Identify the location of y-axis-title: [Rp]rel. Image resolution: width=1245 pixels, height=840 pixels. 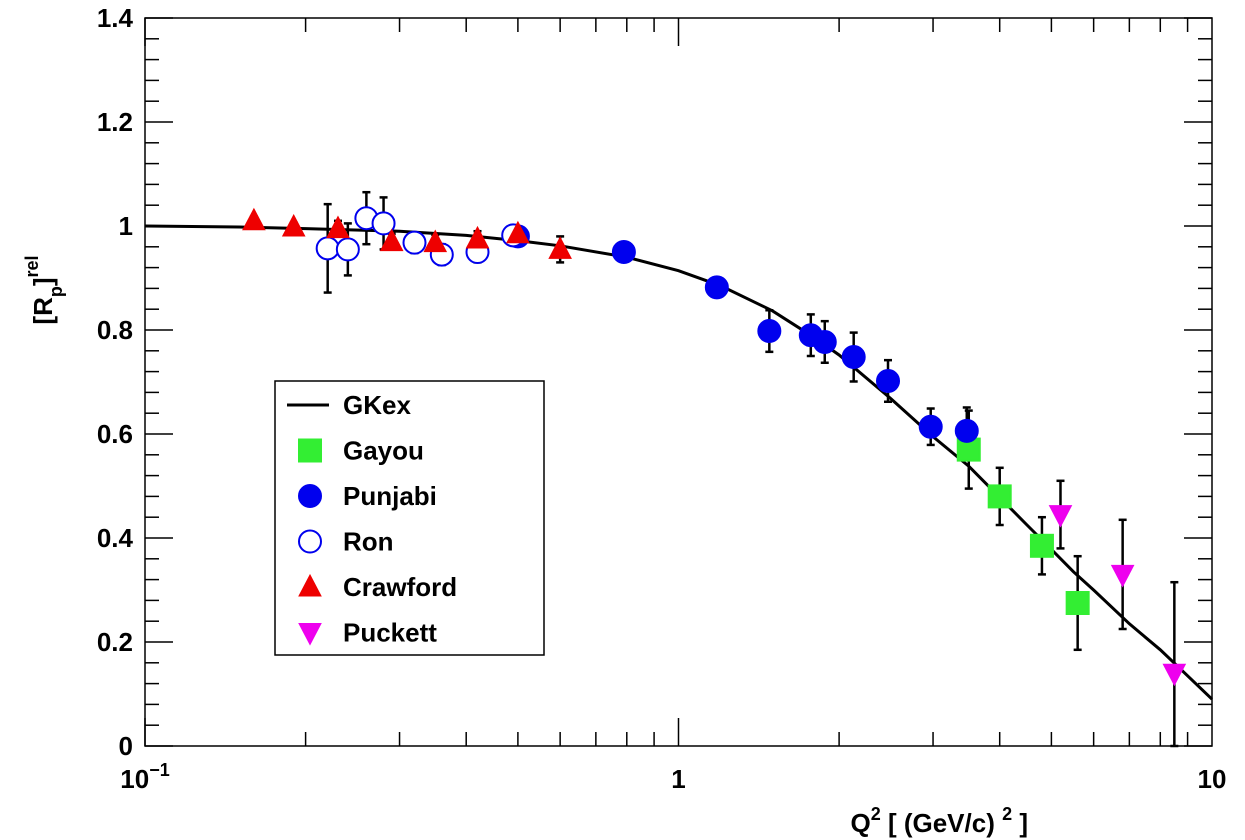
(44, 289).